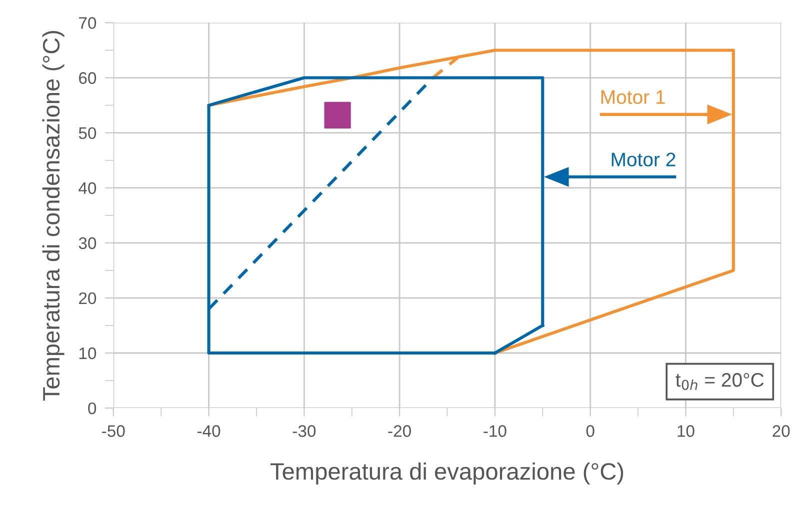 This screenshot has height=505, width=793. I want to click on y-tick-label: 10, so click(87, 353).